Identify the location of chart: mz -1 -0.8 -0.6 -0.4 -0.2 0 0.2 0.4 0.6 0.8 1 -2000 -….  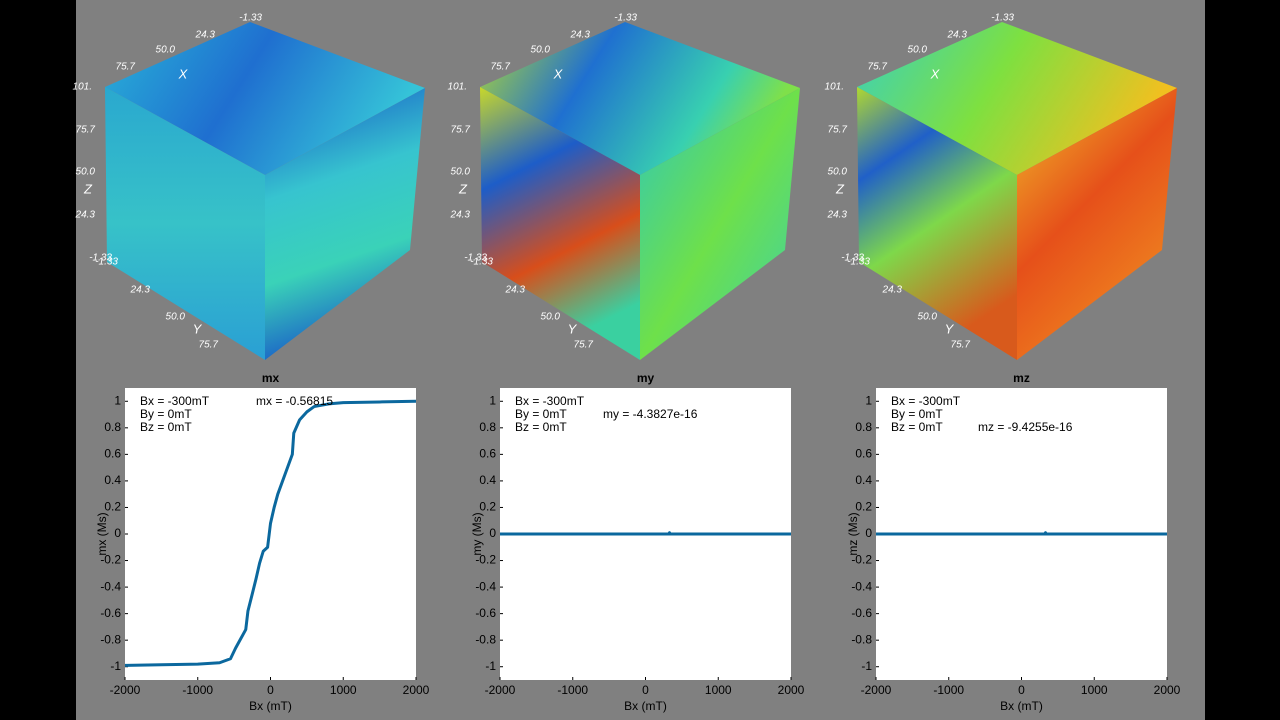
(1013, 542).